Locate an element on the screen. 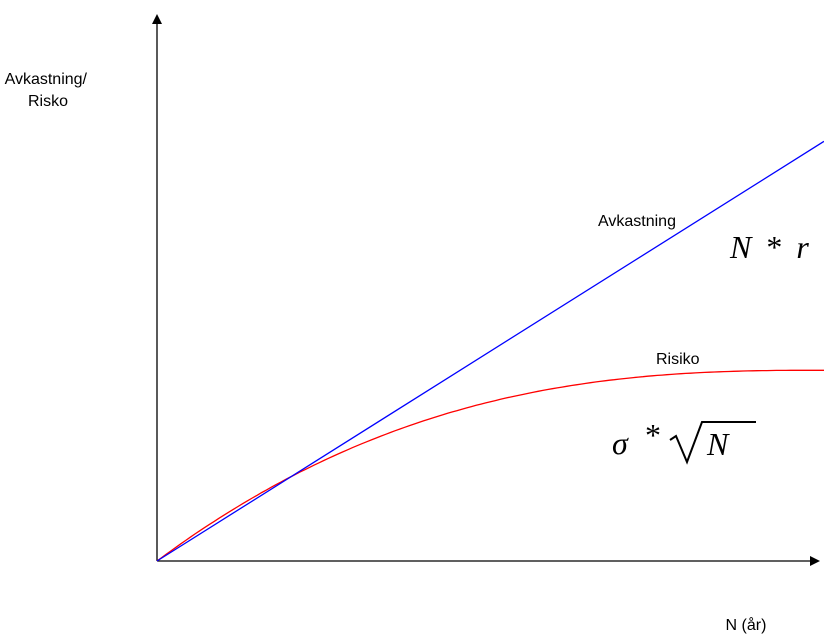 The width and height of the screenshot is (824, 638). square-root-icon is located at coordinates (712, 443).